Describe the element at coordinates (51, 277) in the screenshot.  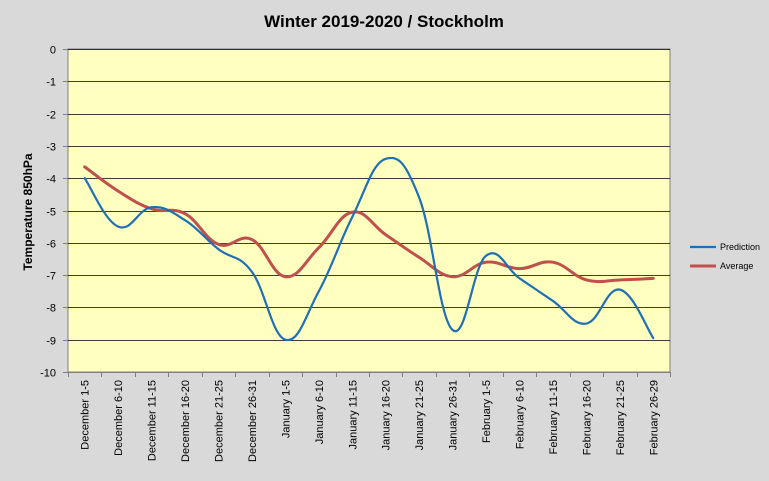
I see `y-tick-label: -7` at that location.